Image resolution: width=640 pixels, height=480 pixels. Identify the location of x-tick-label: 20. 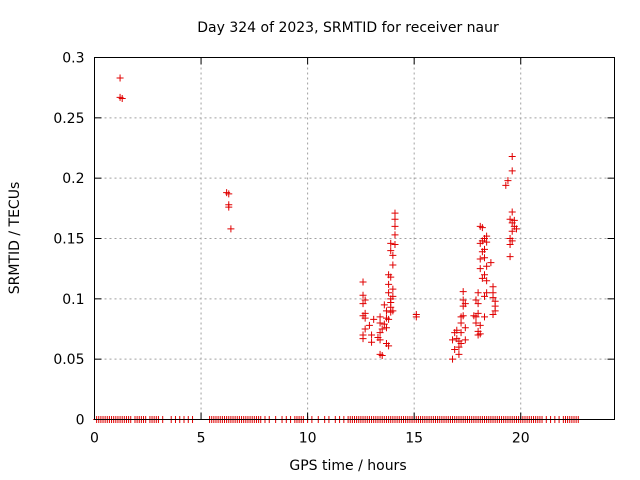
(521, 439).